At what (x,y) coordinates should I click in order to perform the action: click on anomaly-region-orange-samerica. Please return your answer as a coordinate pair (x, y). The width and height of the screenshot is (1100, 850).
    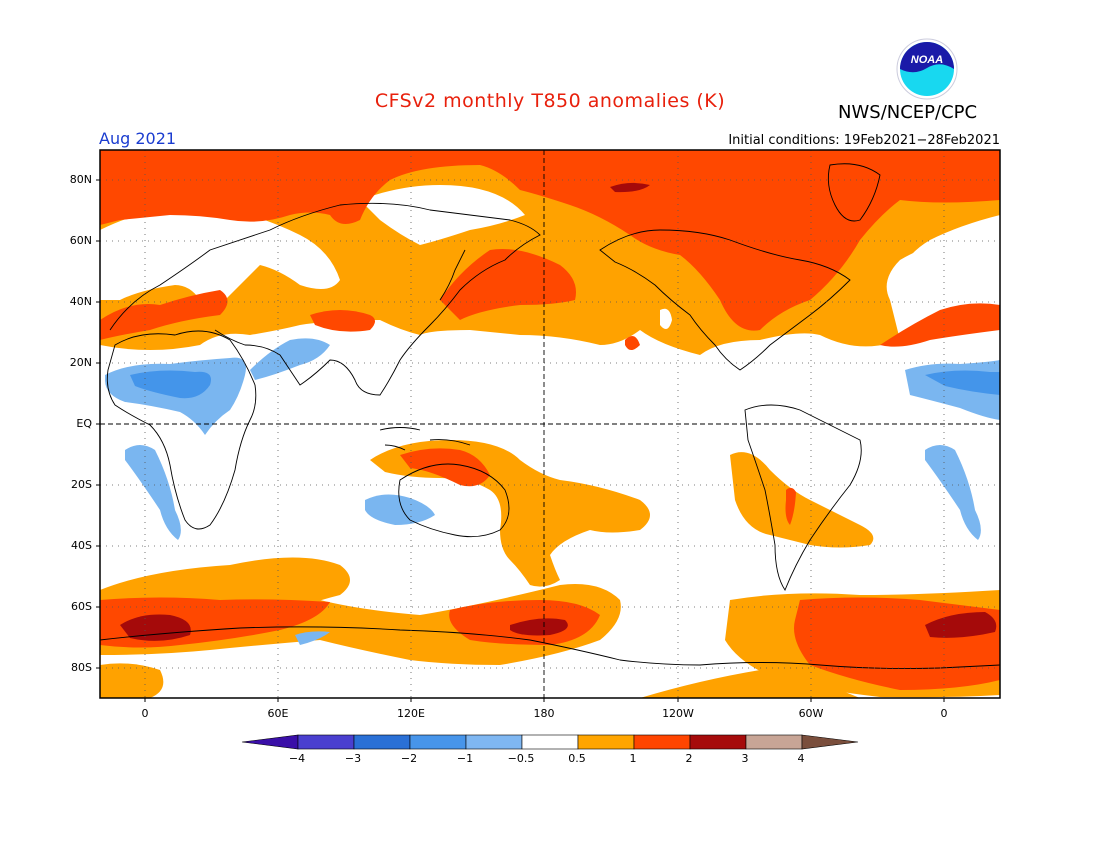
    Looking at the image, I should click on (802, 500).